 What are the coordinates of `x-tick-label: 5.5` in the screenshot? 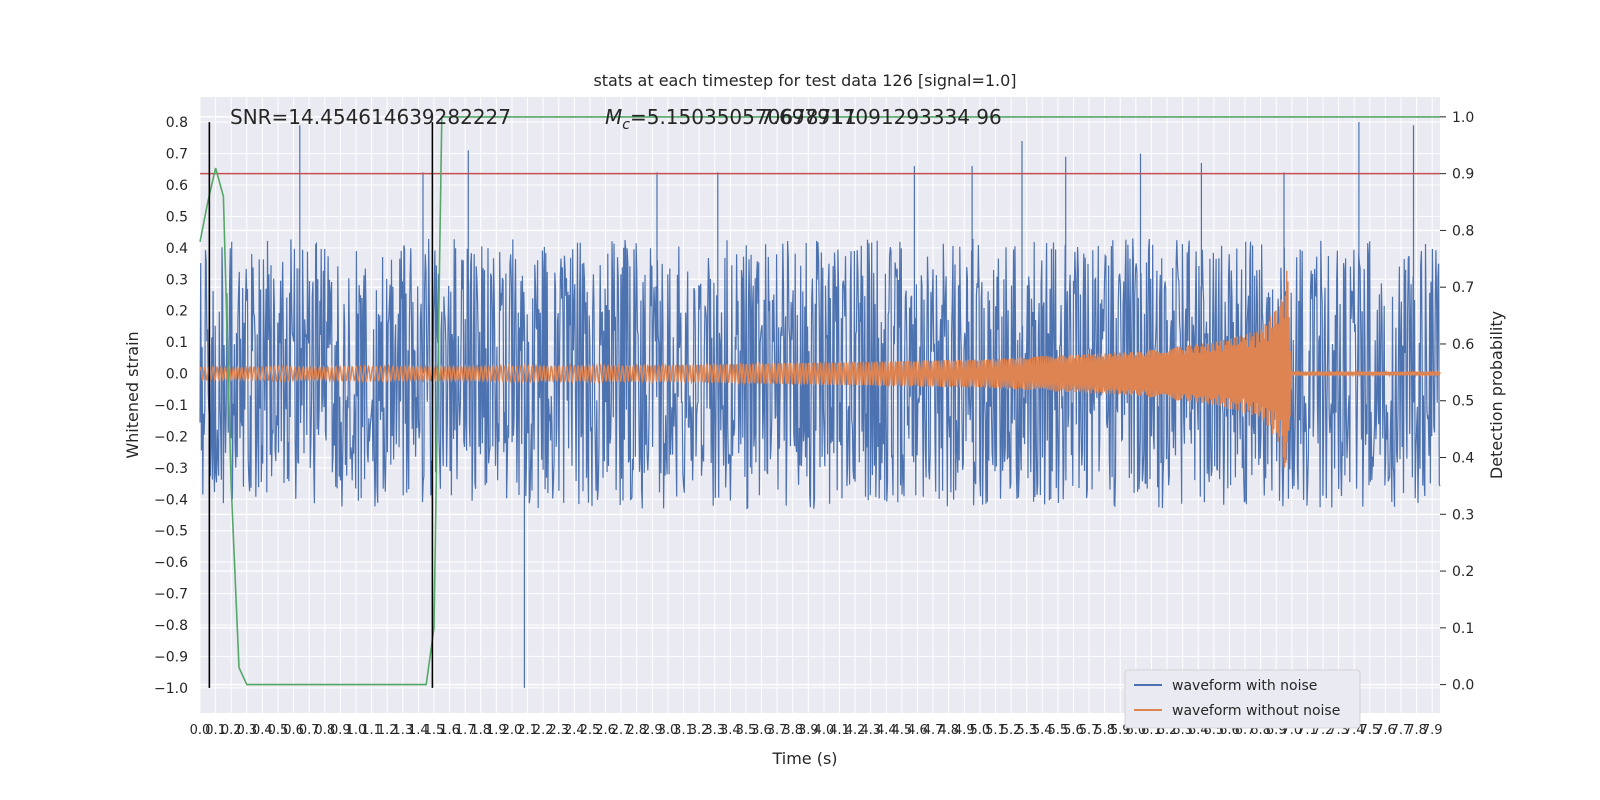 It's located at (1058, 730).